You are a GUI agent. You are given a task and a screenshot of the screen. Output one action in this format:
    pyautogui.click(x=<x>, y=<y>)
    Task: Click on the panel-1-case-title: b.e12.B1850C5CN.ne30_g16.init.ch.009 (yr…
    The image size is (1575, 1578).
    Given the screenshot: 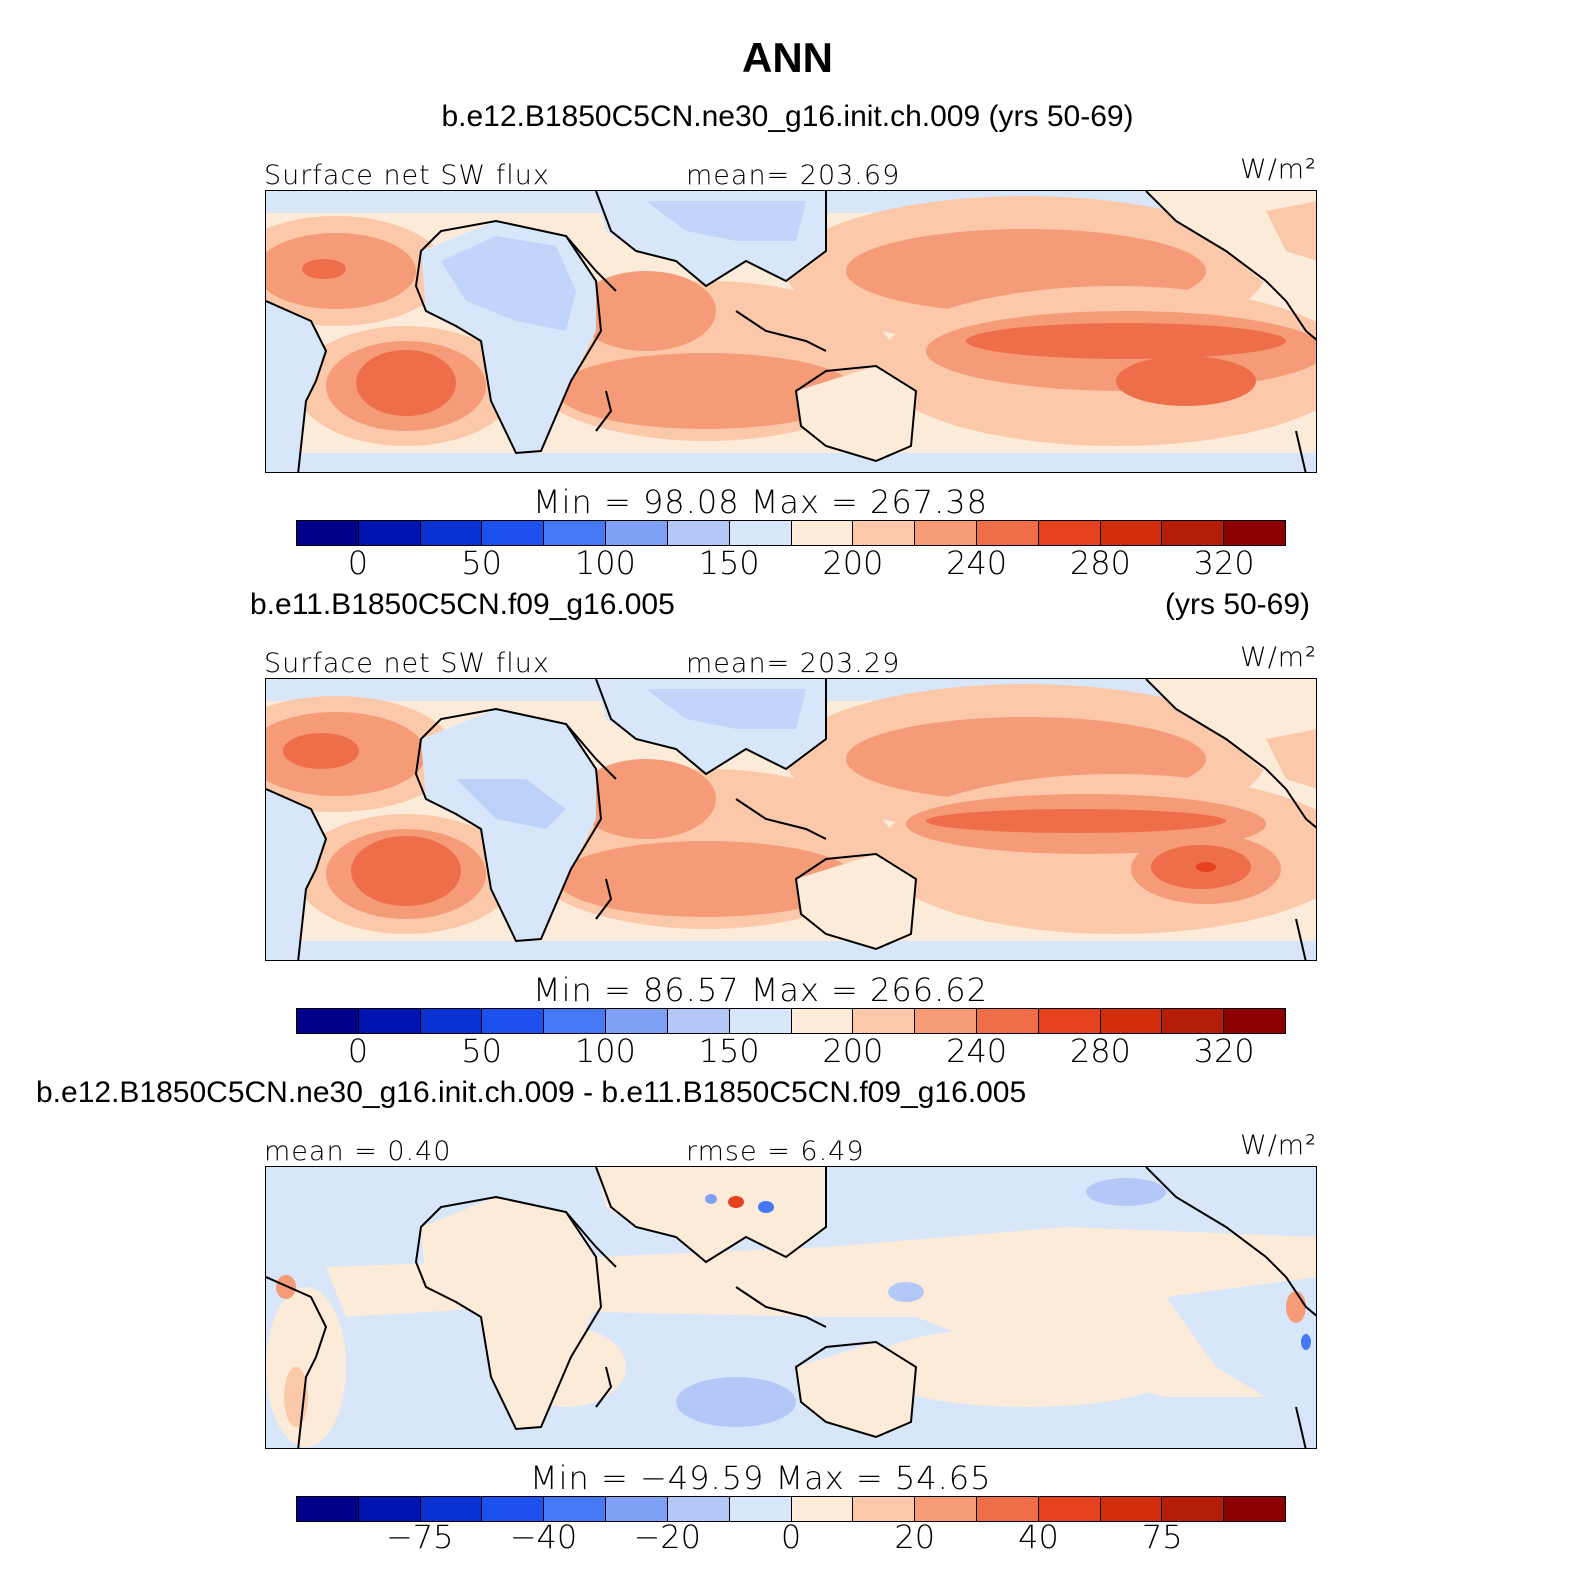 What is the action you would take?
    pyautogui.click(x=787, y=116)
    